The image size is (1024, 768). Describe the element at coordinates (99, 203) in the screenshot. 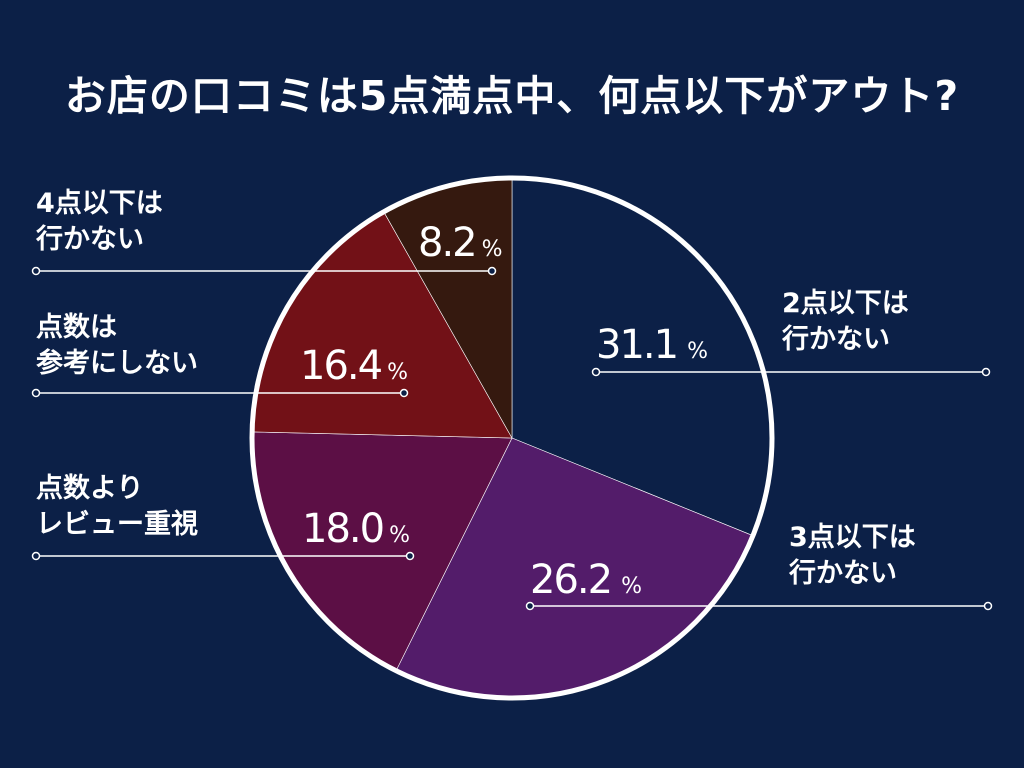

I see `slice-label: 4点以下は` at that location.